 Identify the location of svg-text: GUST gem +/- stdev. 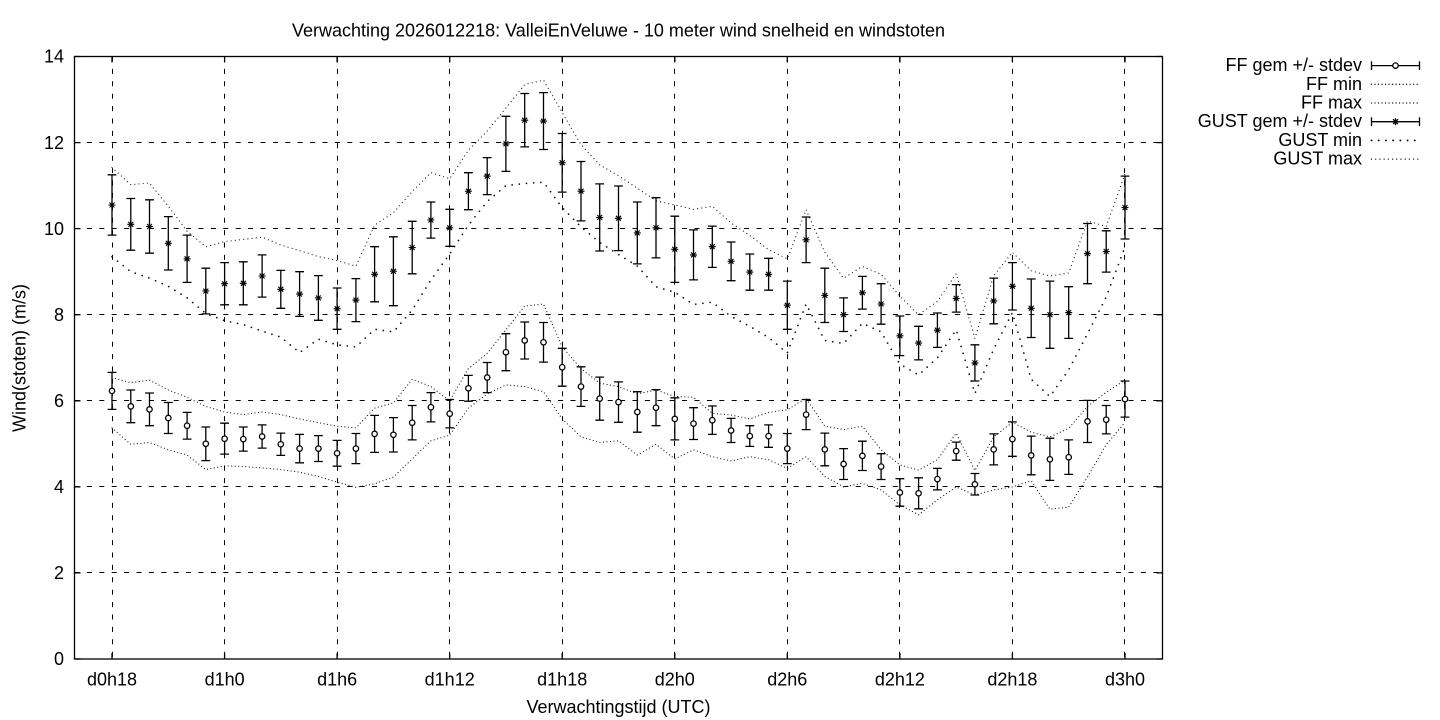
(1280, 121).